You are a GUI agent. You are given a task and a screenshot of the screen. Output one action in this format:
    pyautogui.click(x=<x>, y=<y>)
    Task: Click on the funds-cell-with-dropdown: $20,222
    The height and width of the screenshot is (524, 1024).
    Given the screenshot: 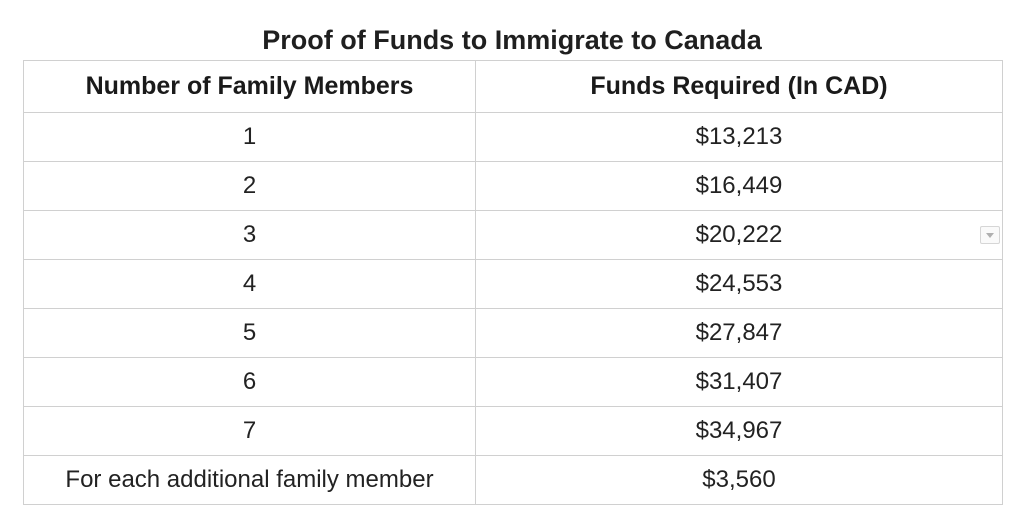 What is the action you would take?
    pyautogui.click(x=739, y=235)
    